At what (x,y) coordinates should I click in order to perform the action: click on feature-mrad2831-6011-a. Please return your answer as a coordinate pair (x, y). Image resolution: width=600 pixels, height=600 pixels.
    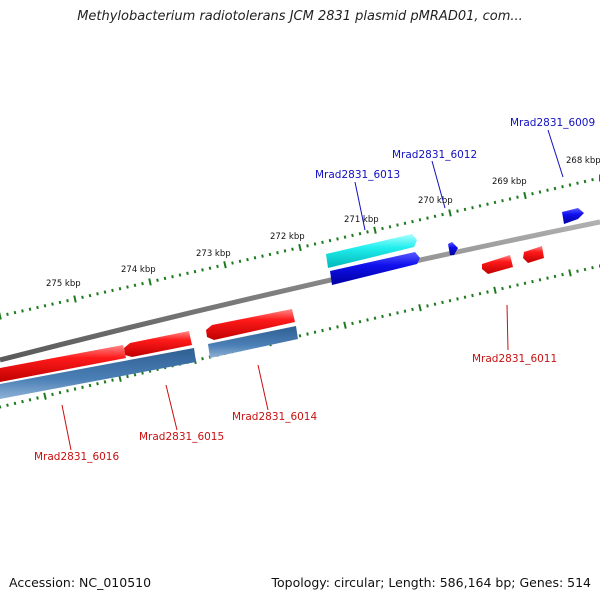
    Looking at the image, I should click on (533, 254).